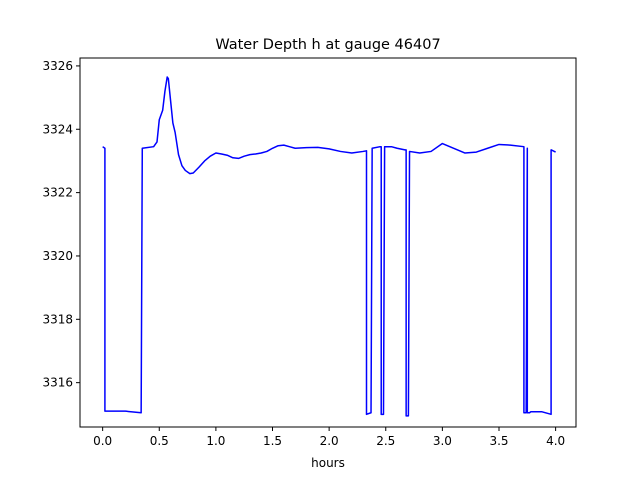 The image size is (640, 480). I want to click on y-tick-label: 3316, so click(57, 383).